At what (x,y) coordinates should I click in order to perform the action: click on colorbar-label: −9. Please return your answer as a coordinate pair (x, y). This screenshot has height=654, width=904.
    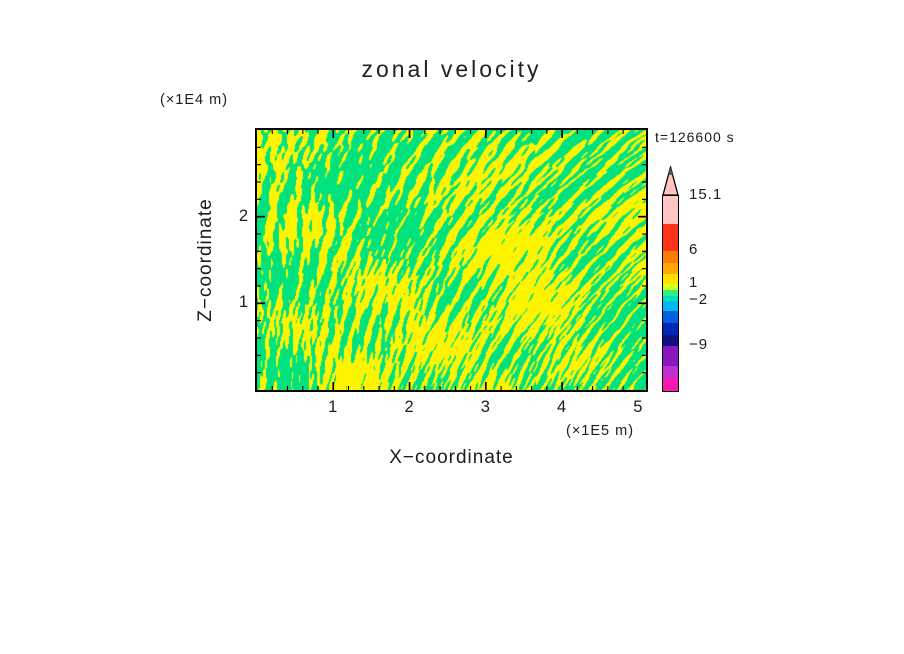
    Looking at the image, I should click on (699, 344).